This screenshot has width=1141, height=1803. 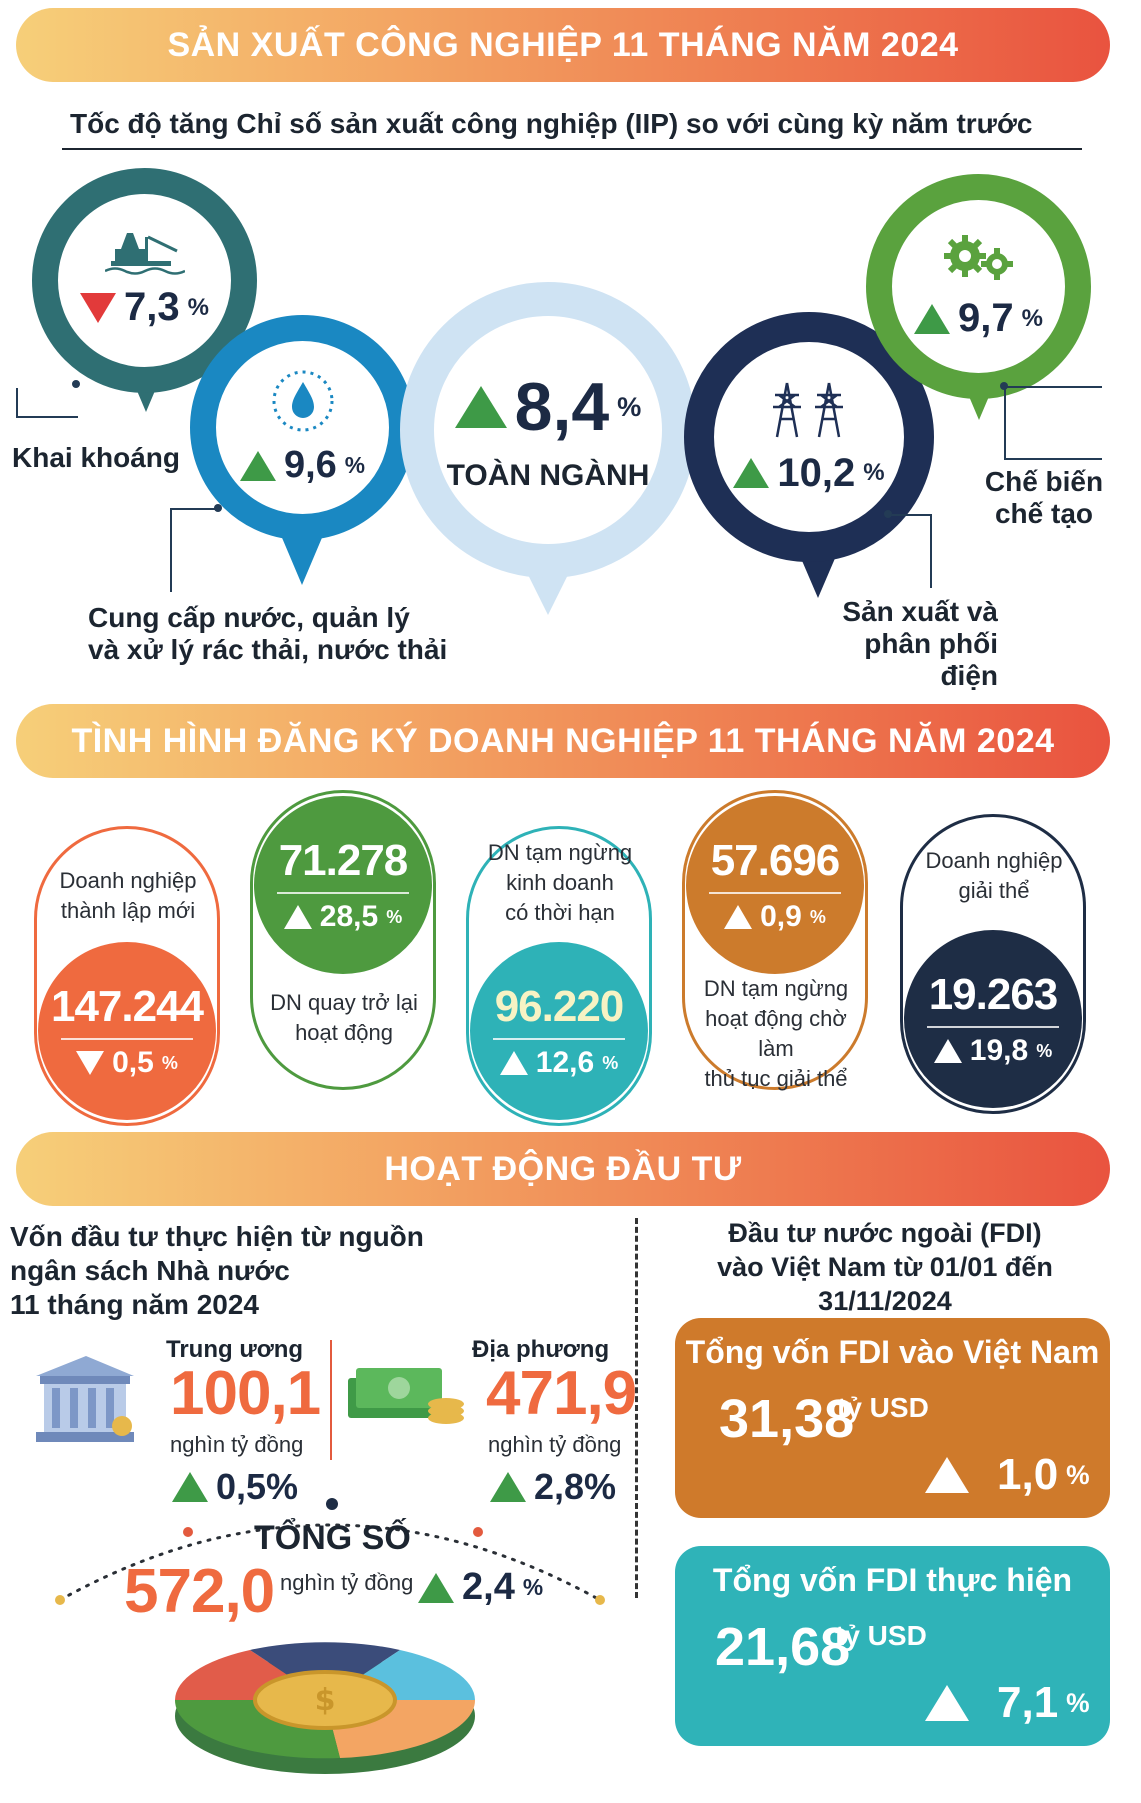 What do you see at coordinates (636, 1408) in the screenshot?
I see `section-divider` at bounding box center [636, 1408].